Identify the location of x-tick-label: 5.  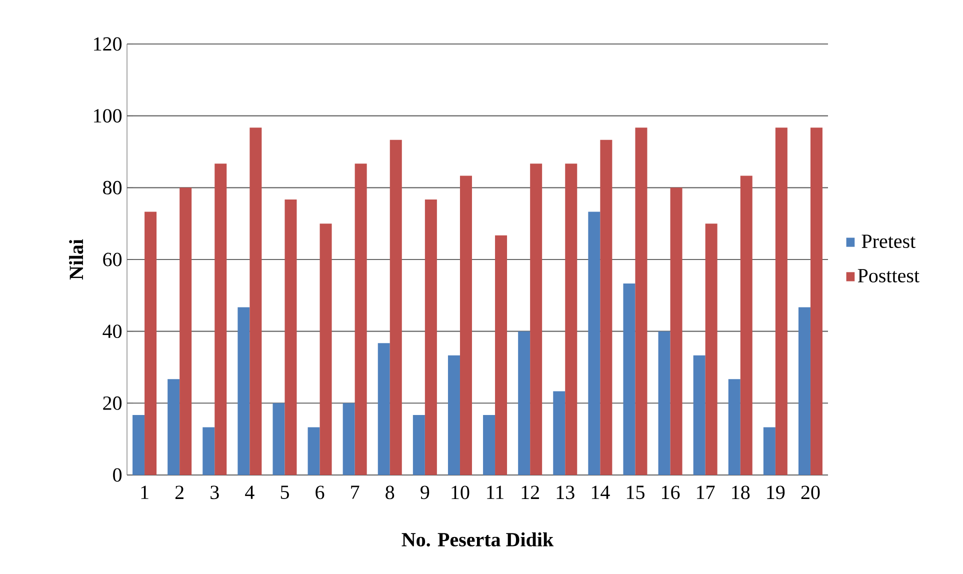
(284, 492).